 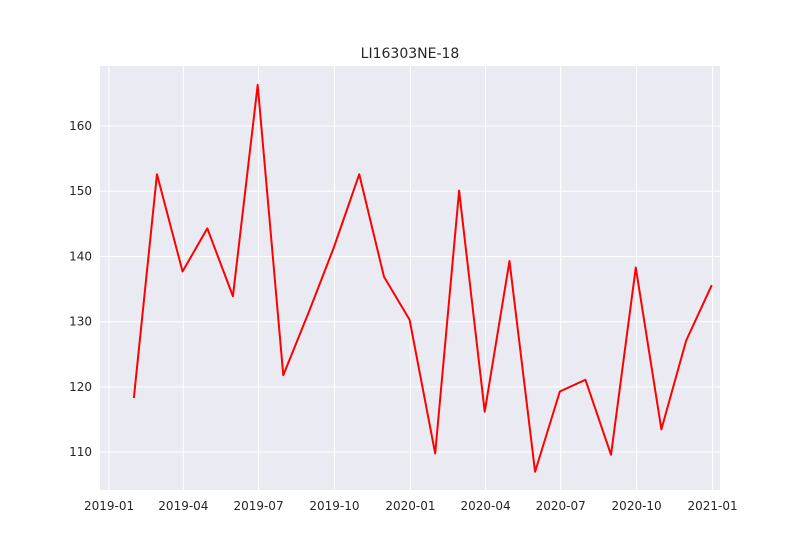 What do you see at coordinates (80, 322) in the screenshot?
I see `y-tick-label: 130` at bounding box center [80, 322].